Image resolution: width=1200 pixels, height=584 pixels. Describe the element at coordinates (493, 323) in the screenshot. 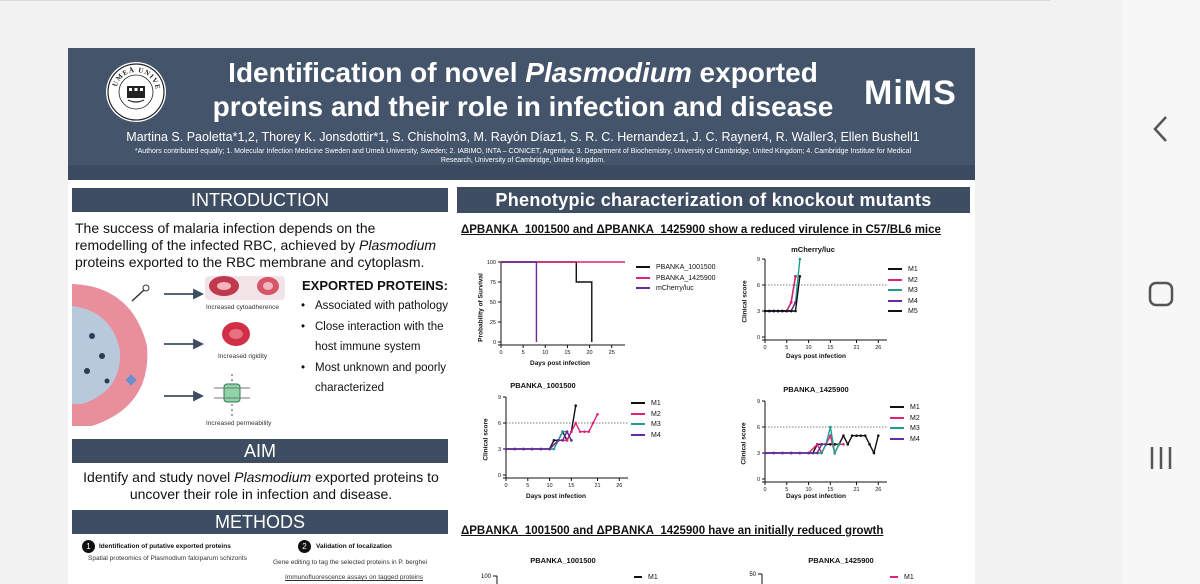

I see `y-tick-label: 25` at that location.